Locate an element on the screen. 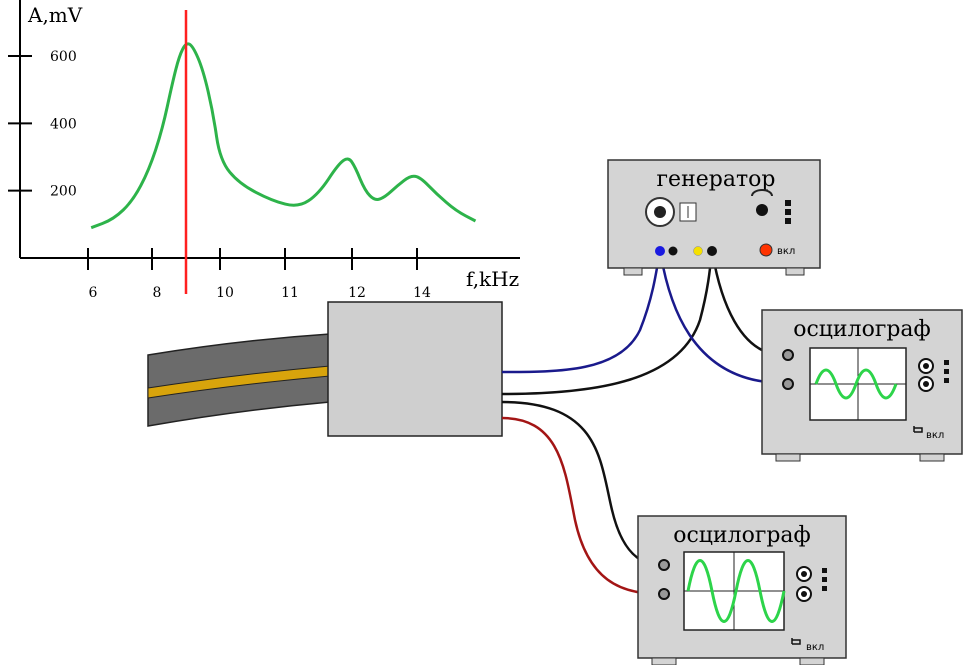 The width and height of the screenshot is (964, 670). oscilloscope-2-title: осцилограф is located at coordinates (742, 535).